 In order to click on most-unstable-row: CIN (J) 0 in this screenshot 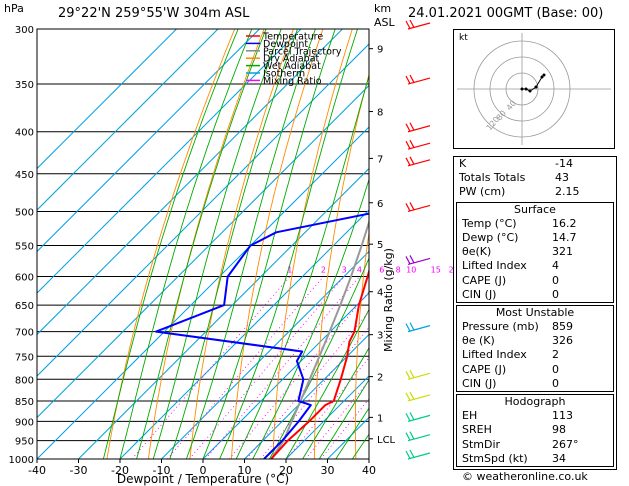, I will do `click(535, 384)`.